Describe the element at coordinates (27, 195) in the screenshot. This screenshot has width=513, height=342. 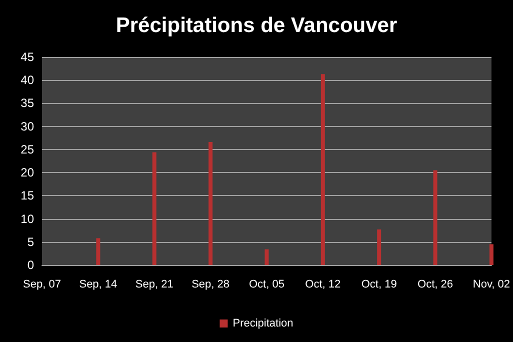
I see `y-tick-label: 15` at that location.